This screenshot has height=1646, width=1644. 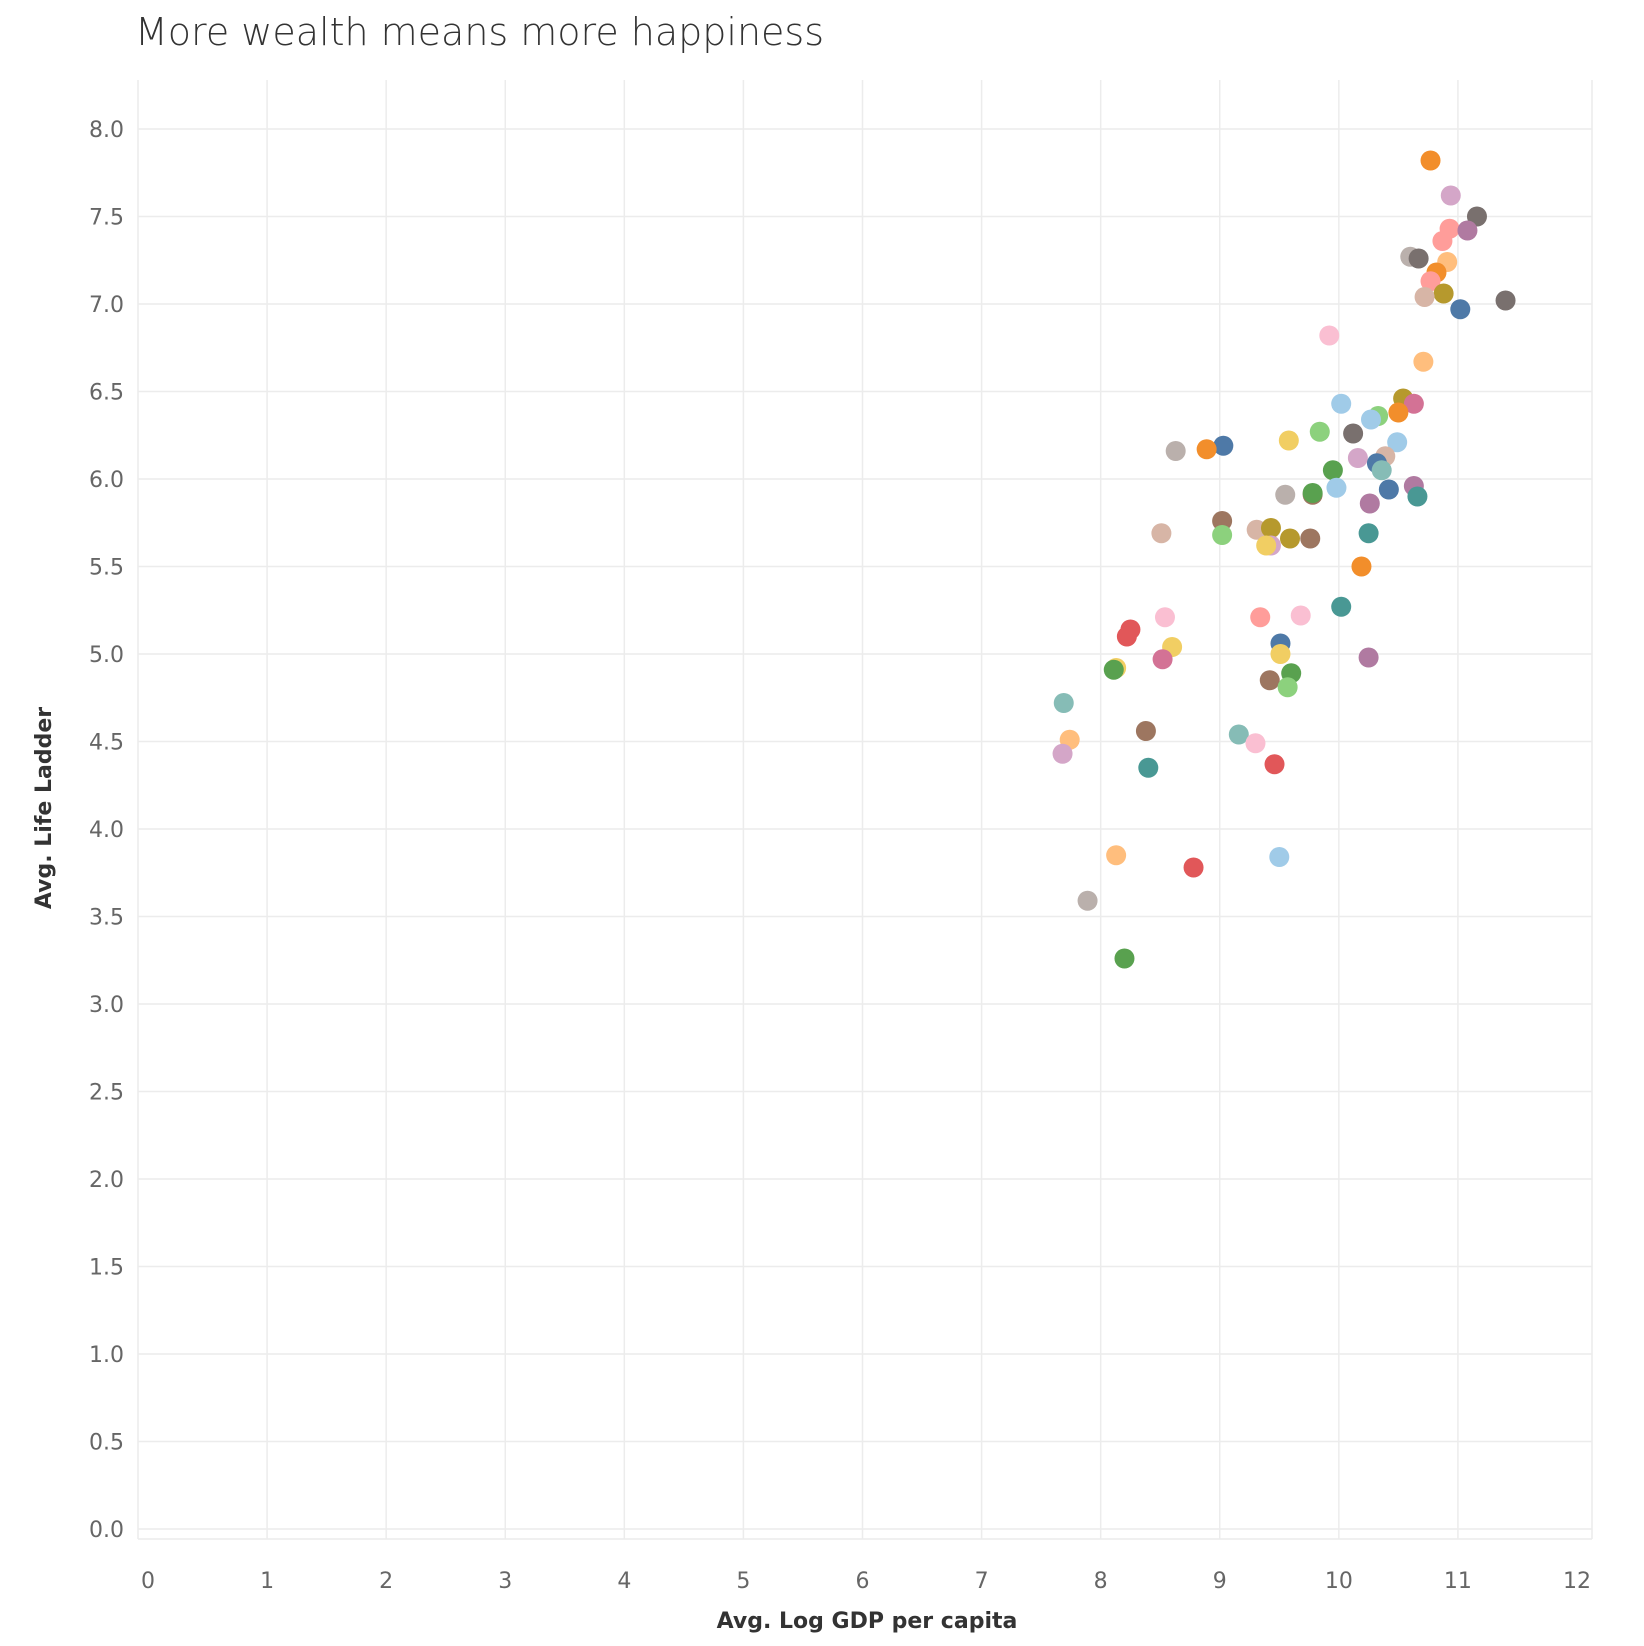 What do you see at coordinates (106, 568) in the screenshot?
I see `y-tick-label: 5.5` at bounding box center [106, 568].